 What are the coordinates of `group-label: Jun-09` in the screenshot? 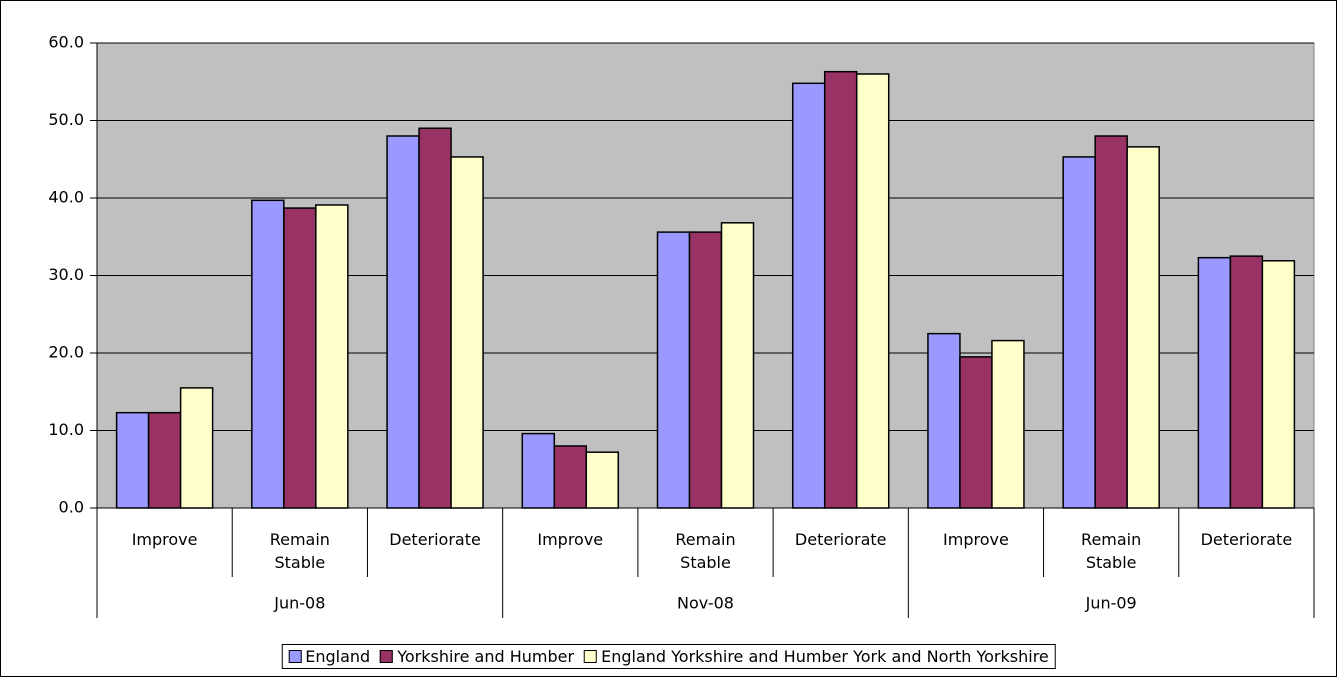 It's located at (1111, 603).